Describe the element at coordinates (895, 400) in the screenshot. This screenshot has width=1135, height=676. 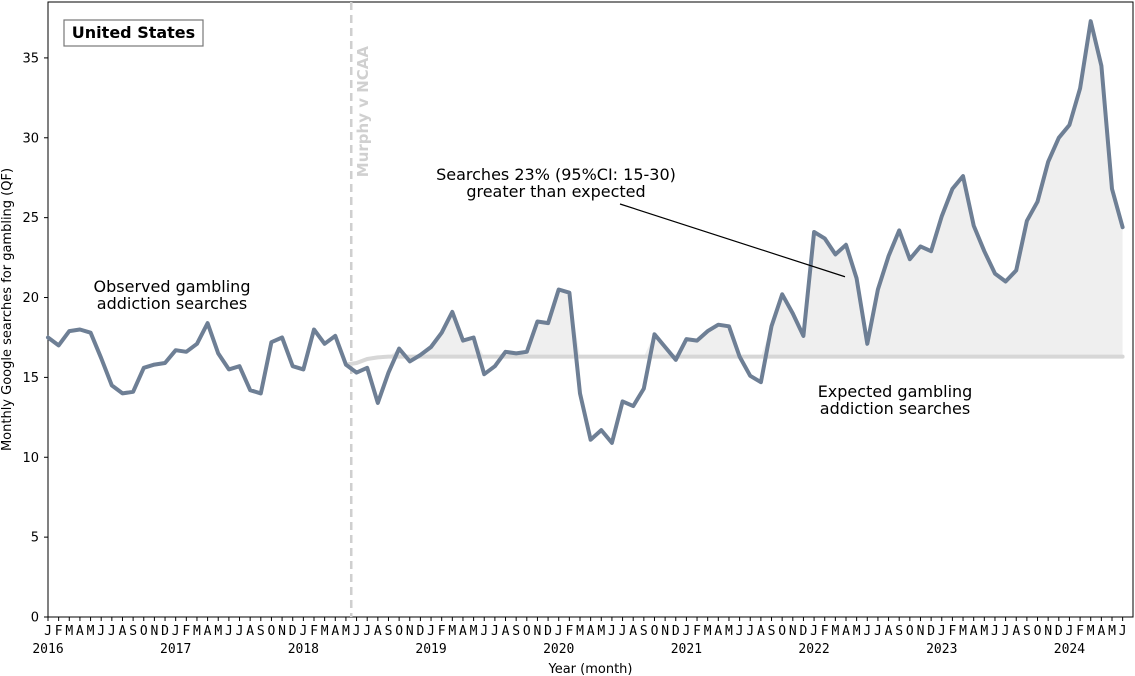
I see `expected-annotation: Expected gambling addiction searches` at that location.